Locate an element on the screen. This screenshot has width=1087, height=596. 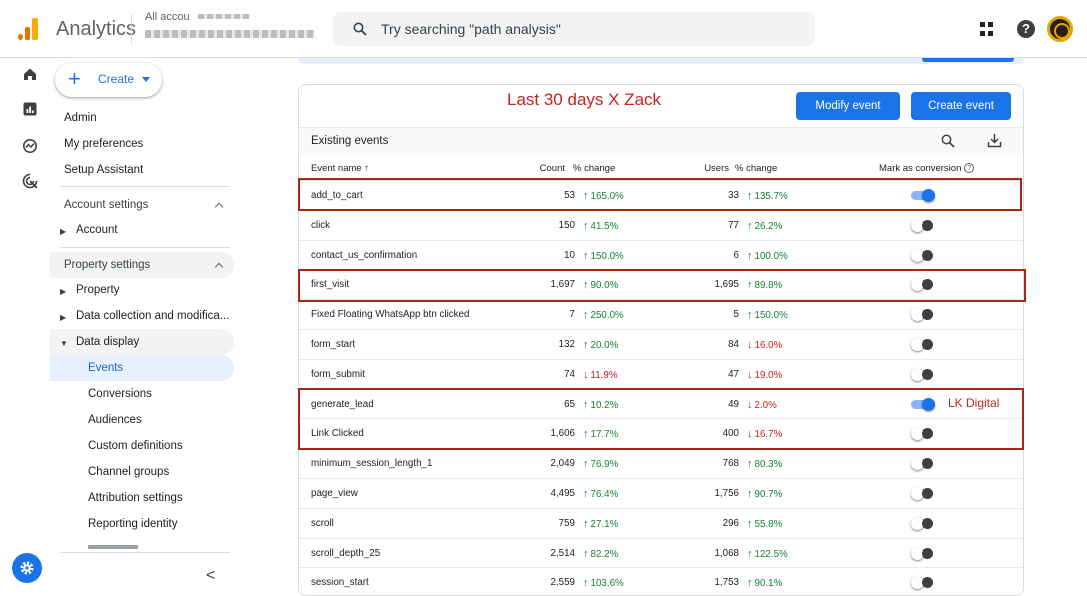
event-name: click is located at coordinates (321, 225).